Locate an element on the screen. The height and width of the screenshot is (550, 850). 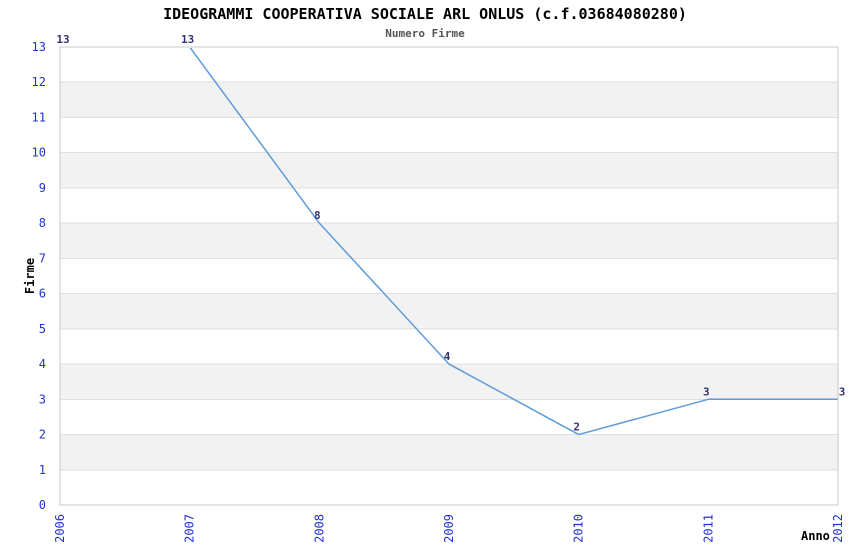
y-tick-label: 3 is located at coordinates (42, 399).